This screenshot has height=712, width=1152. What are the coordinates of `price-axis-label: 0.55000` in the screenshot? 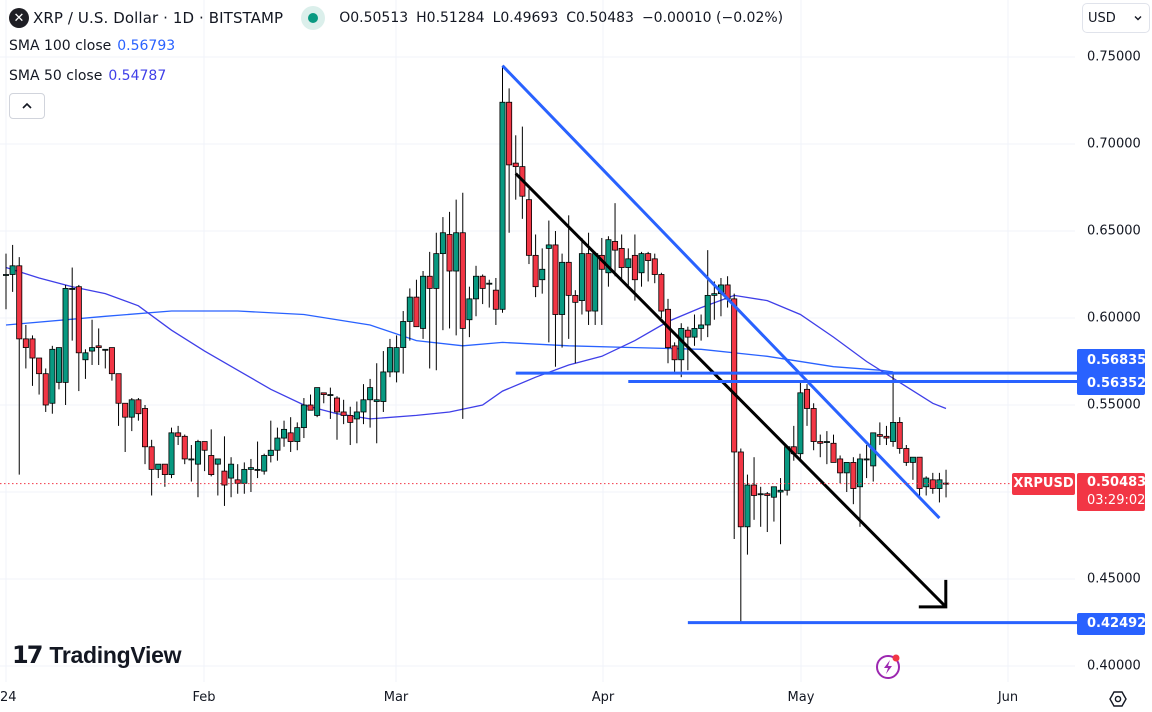 It's located at (1114, 405).